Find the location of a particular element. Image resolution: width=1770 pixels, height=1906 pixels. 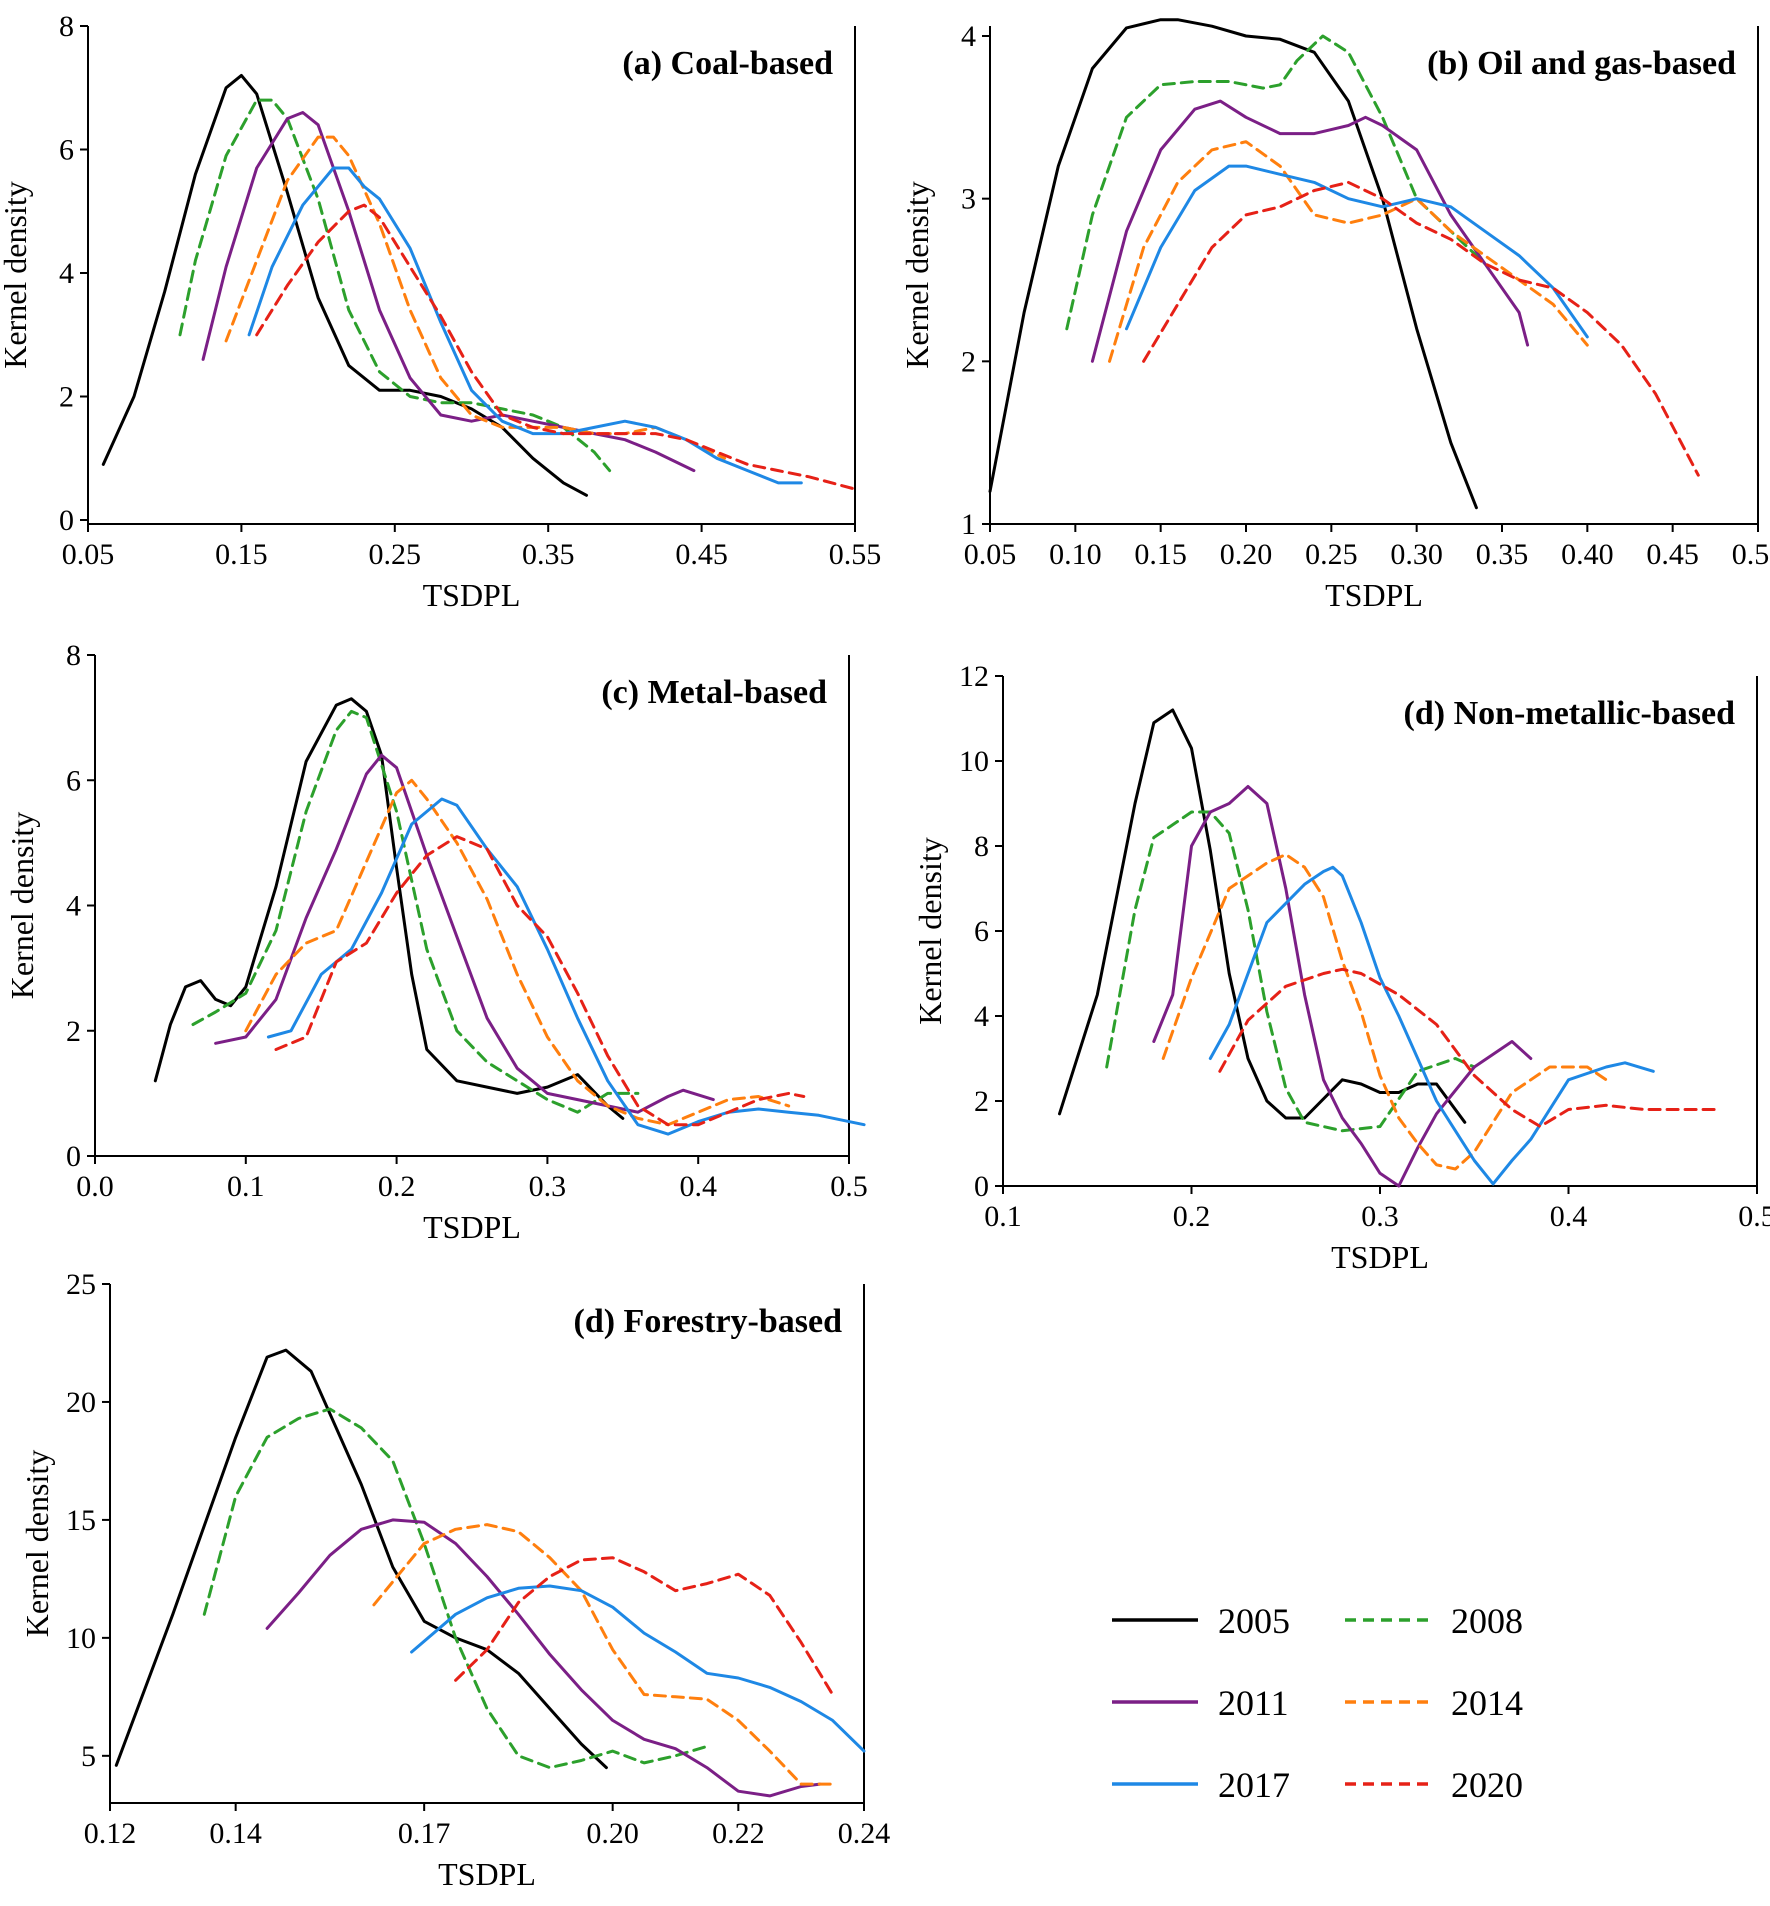

y-tick-label: 12 is located at coordinates (974, 676).